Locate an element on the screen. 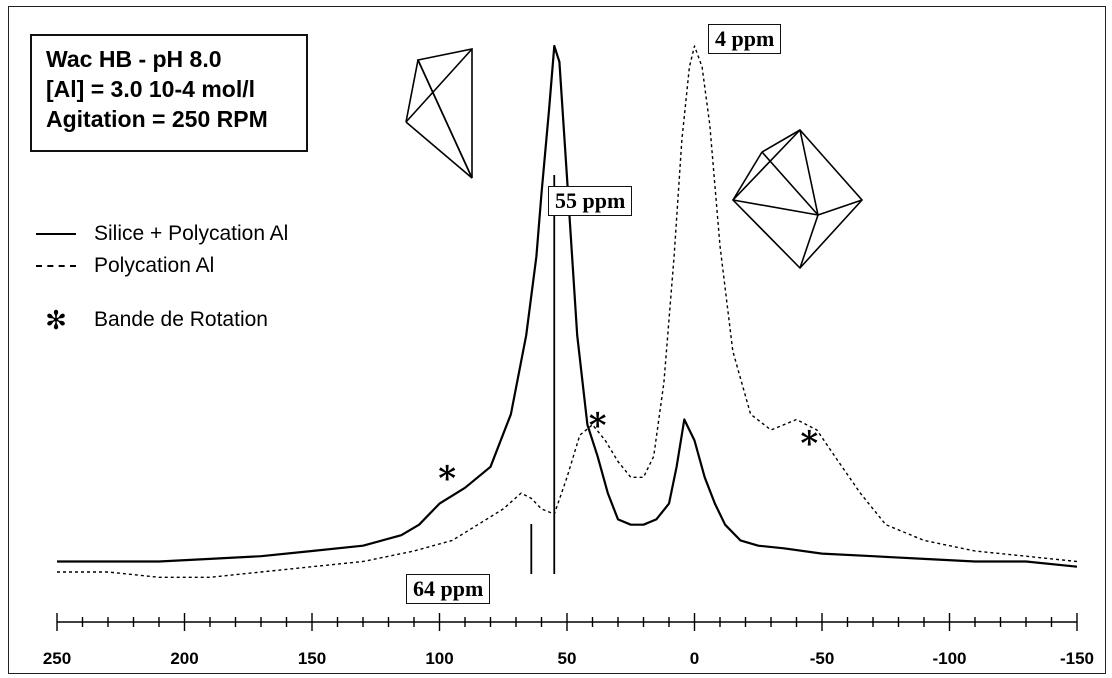 The image size is (1112, 678). dashed-line-swatch is located at coordinates (56, 266).